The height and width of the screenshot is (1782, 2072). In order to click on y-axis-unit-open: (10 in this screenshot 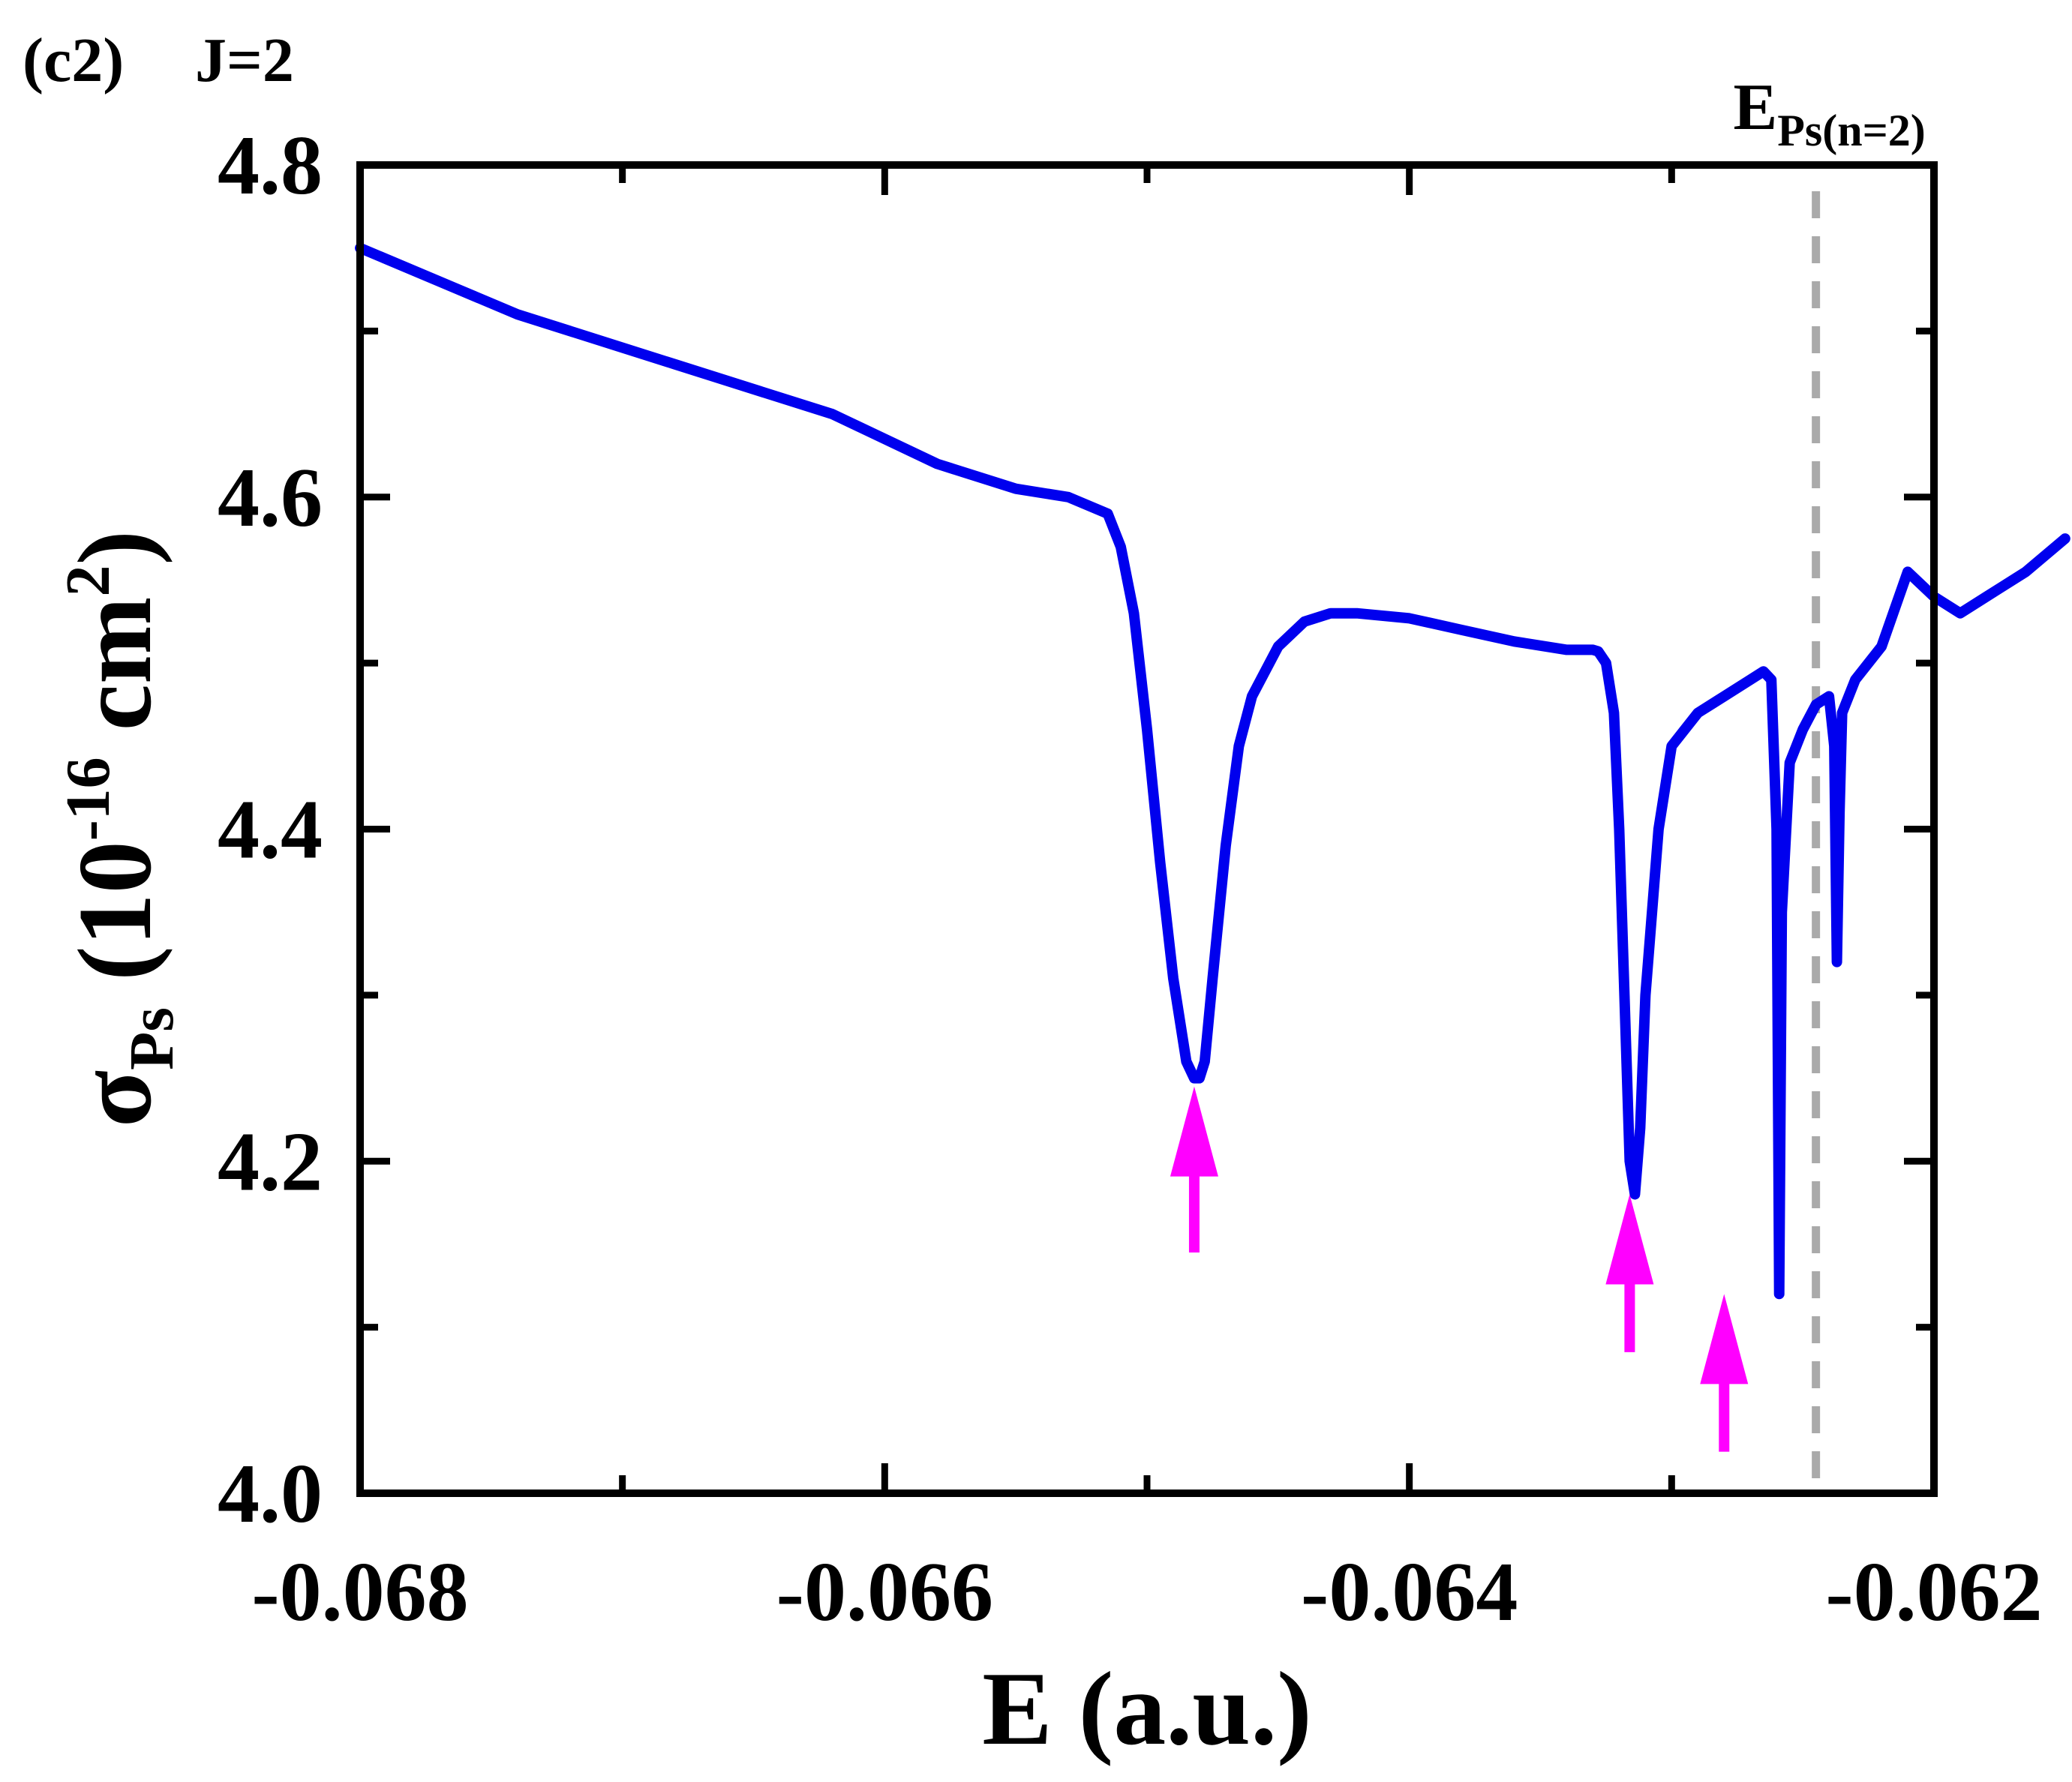, I will do `click(115, 924)`.